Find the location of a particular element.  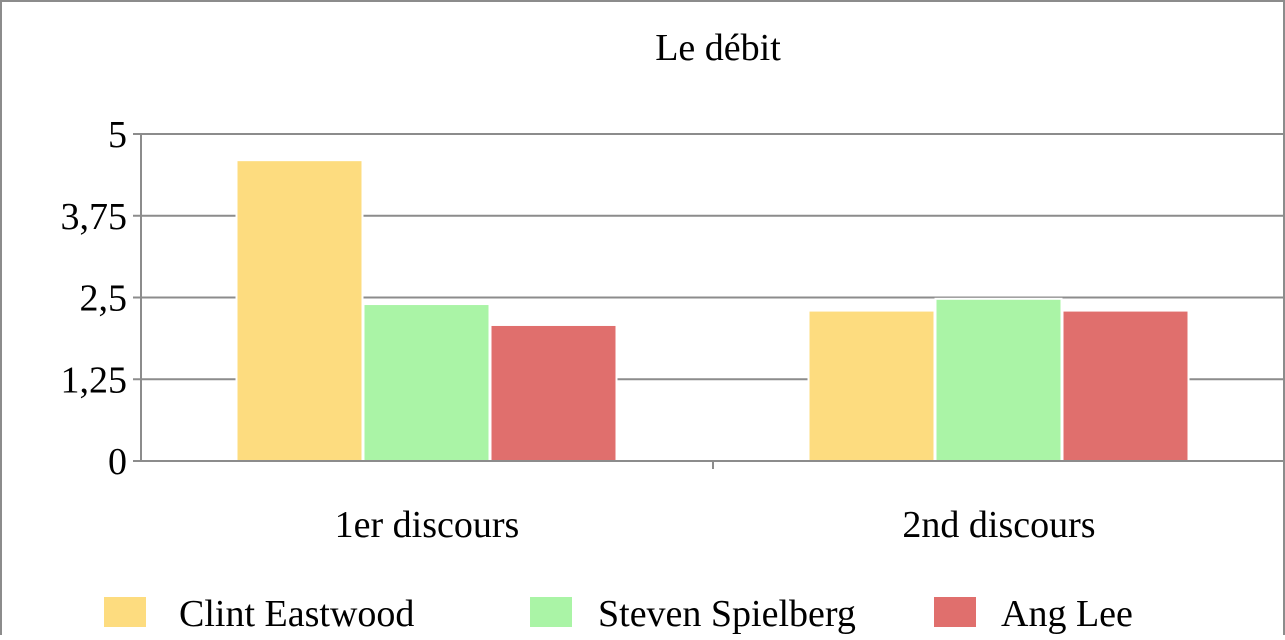

y-tick-label: 0 is located at coordinates (117, 462).